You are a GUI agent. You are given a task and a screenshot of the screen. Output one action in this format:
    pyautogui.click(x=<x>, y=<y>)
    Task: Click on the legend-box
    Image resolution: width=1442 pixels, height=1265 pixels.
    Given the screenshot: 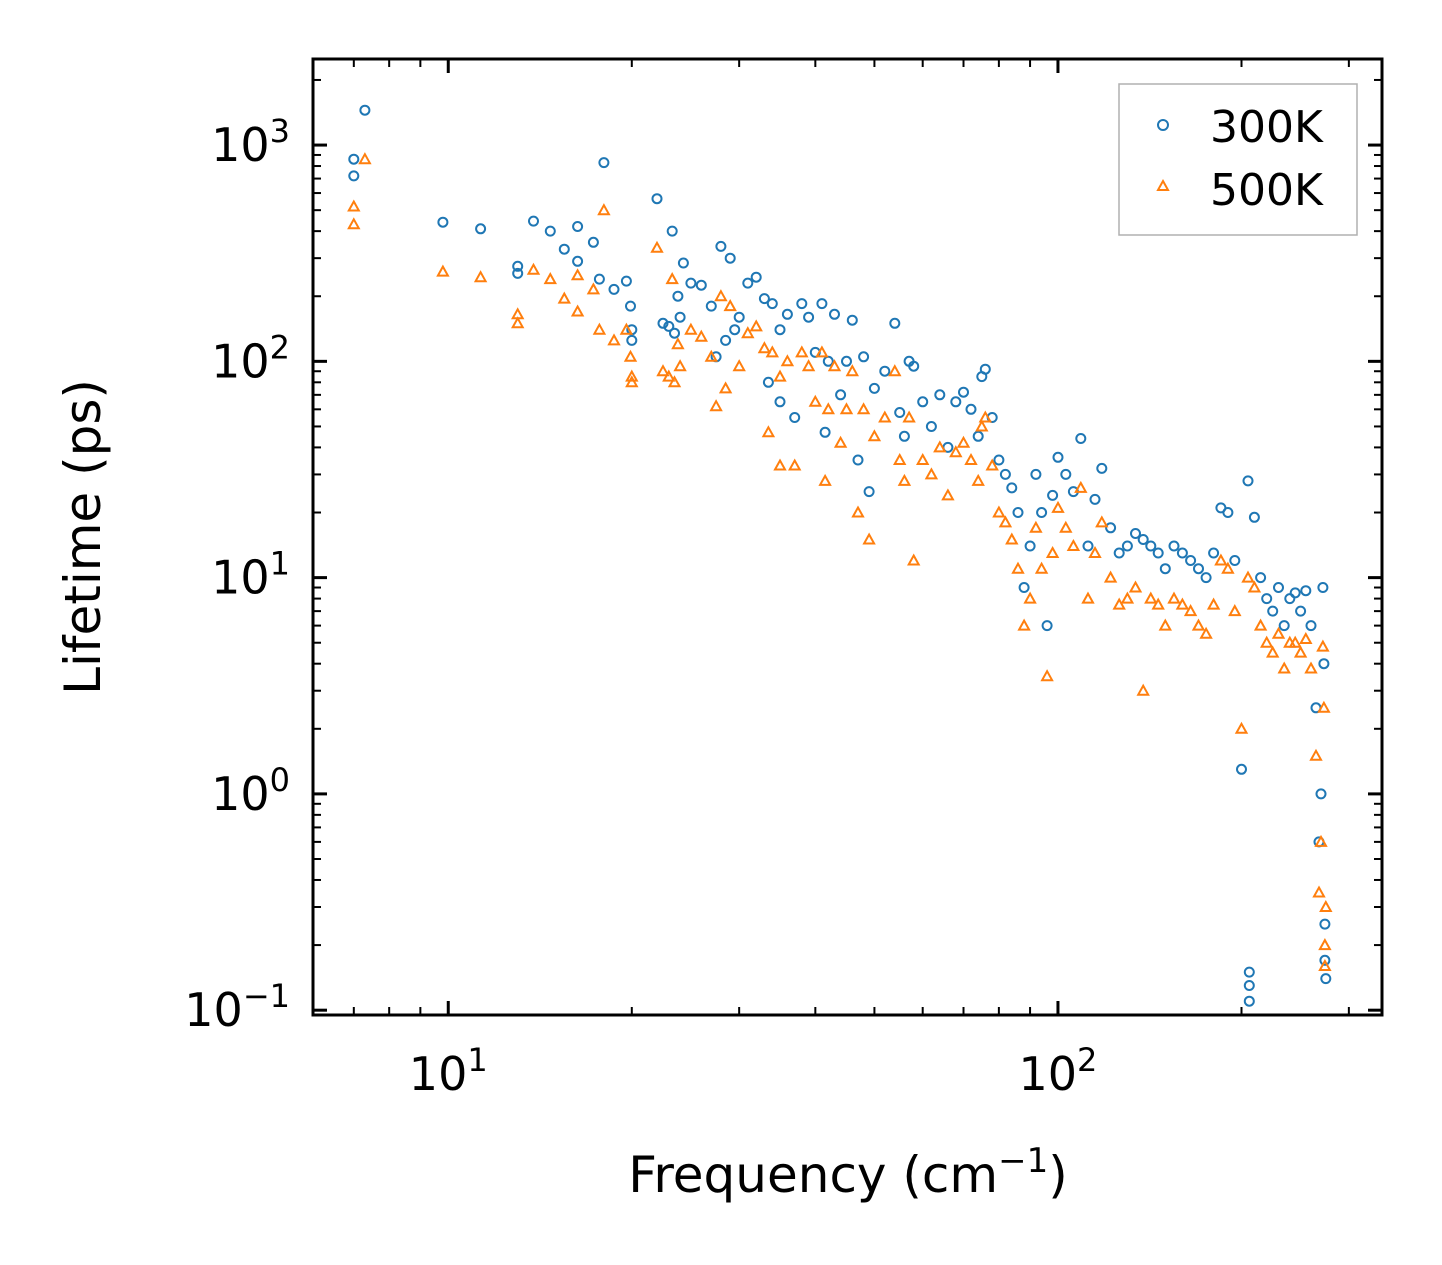 What is the action you would take?
    pyautogui.click(x=1238, y=159)
    